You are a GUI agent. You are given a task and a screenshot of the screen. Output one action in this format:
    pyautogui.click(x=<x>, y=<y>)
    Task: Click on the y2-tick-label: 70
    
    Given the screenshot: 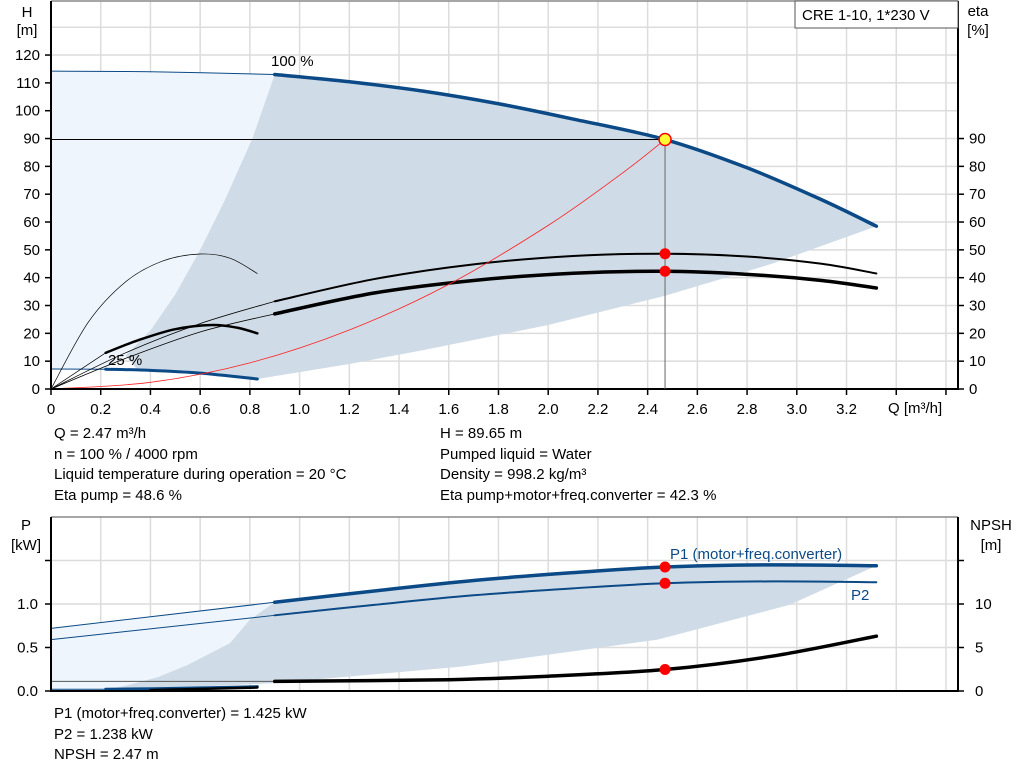 What is the action you would take?
    pyautogui.click(x=977, y=194)
    